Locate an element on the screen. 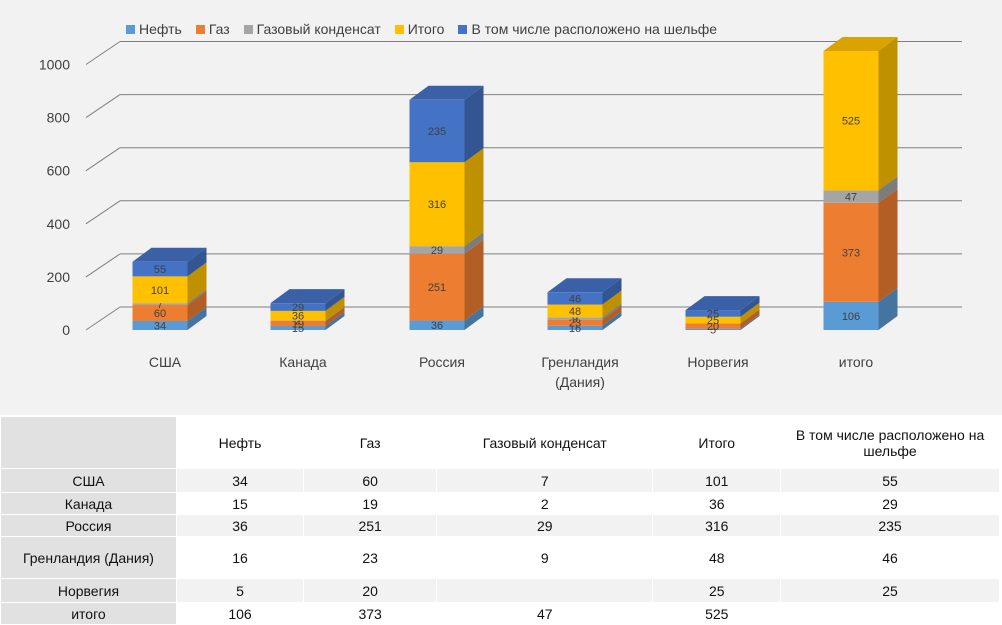 The image size is (1002, 625). table-cell: 101 is located at coordinates (717, 480).